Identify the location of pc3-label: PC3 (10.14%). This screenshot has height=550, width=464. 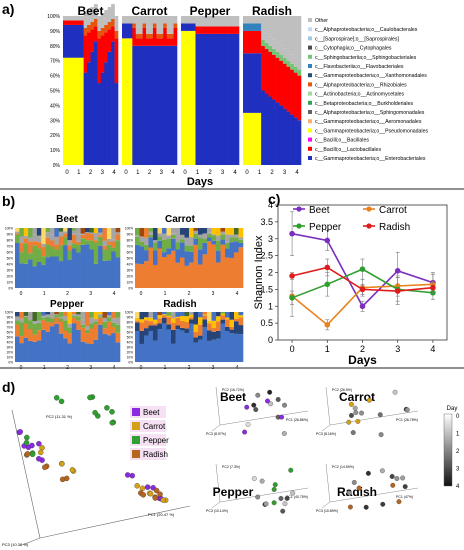
(217, 511).